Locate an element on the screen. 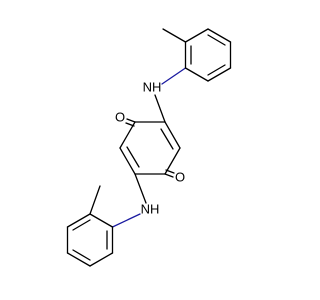  quinone-ring is located at coordinates (150, 148).